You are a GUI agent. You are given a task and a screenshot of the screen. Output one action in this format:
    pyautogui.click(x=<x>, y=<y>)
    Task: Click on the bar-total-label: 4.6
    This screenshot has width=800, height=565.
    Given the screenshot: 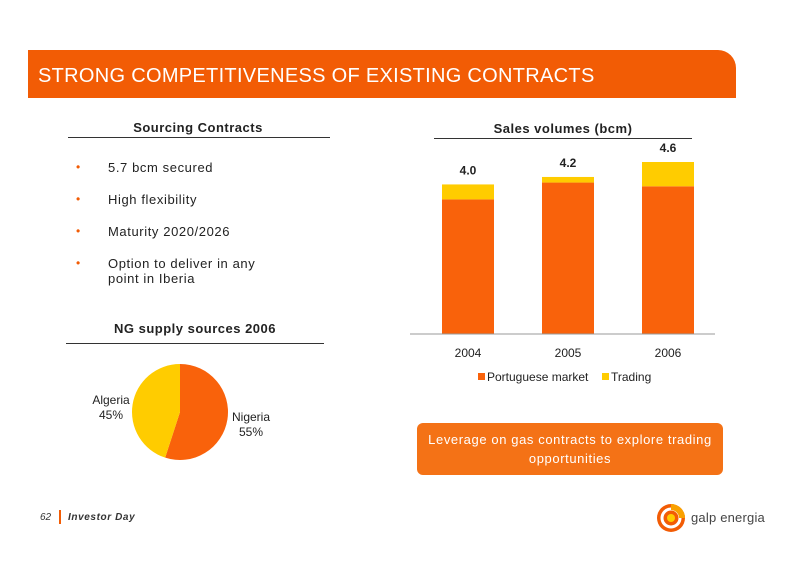 What is the action you would take?
    pyautogui.click(x=668, y=148)
    